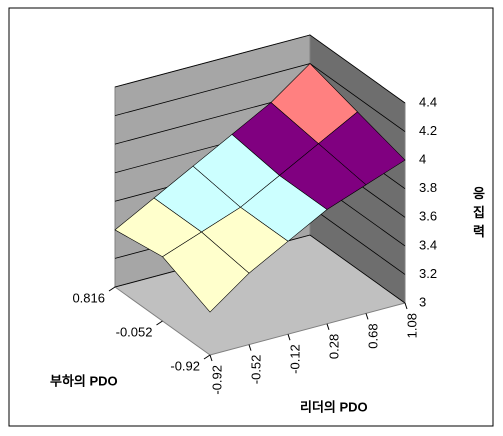 Image resolution: width=503 pixels, height=436 pixels. Describe the element at coordinates (84, 380) in the screenshot. I see `y-axis-label: 부하의 PDO` at that location.